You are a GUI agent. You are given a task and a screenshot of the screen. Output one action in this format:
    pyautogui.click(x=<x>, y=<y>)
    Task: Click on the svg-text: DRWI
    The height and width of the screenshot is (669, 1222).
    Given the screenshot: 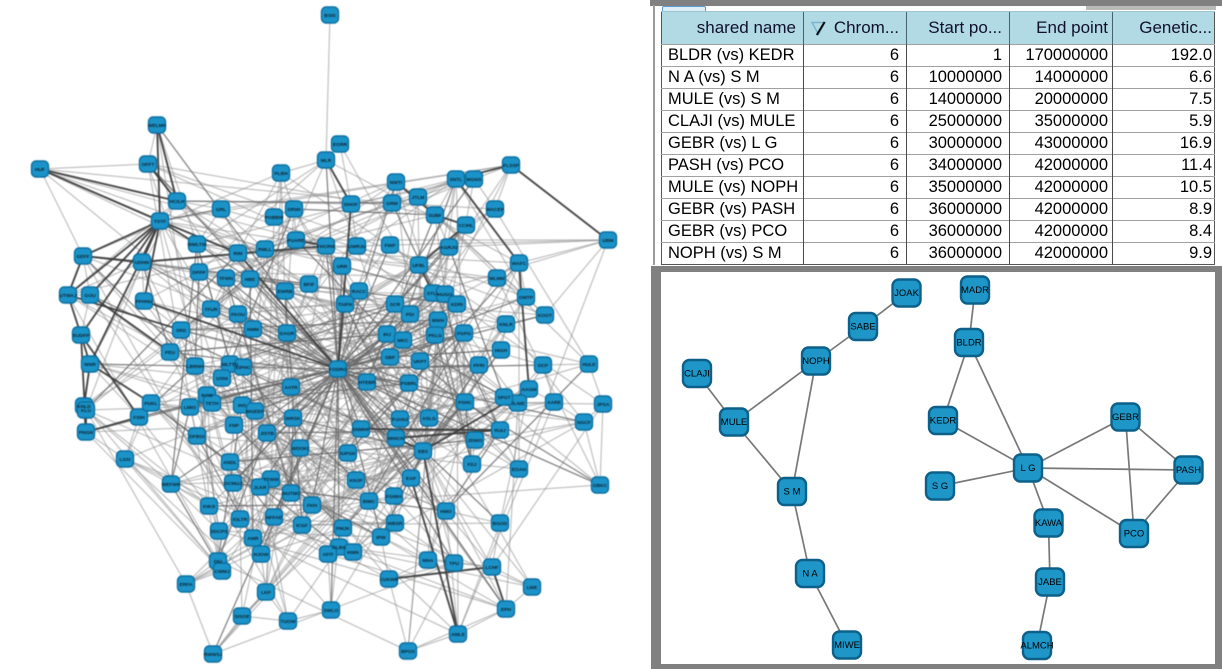 What is the action you would take?
    pyautogui.click(x=295, y=210)
    